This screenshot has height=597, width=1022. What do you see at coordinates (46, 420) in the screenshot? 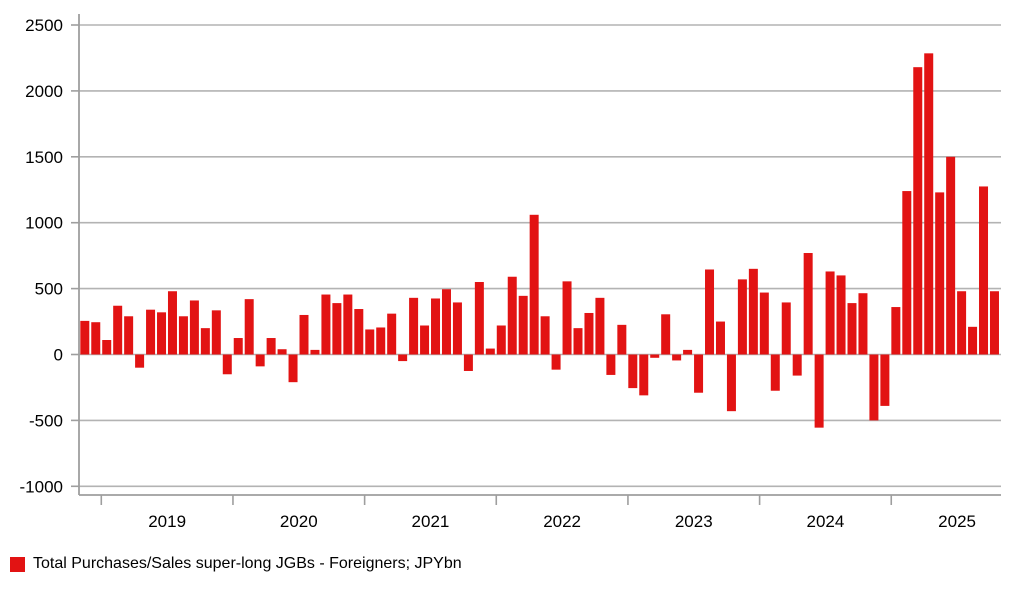
I see `y-tick-label: -500` at bounding box center [46, 420].